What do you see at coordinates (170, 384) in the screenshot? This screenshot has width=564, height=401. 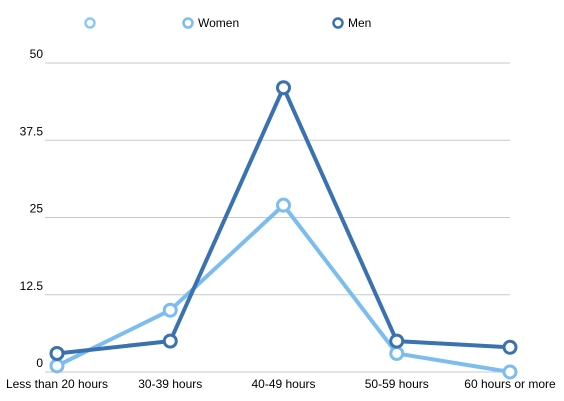 I see `x-tick-label: 30-39 hours` at bounding box center [170, 384].